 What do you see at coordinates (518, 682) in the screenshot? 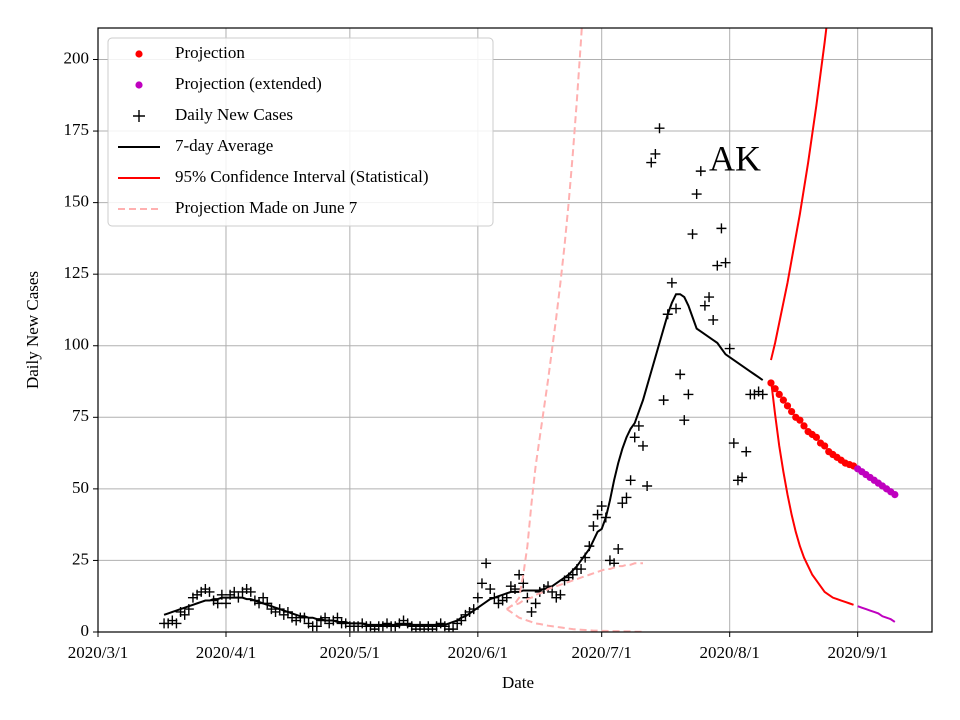
I see `x-axis-label: Date` at bounding box center [518, 682].